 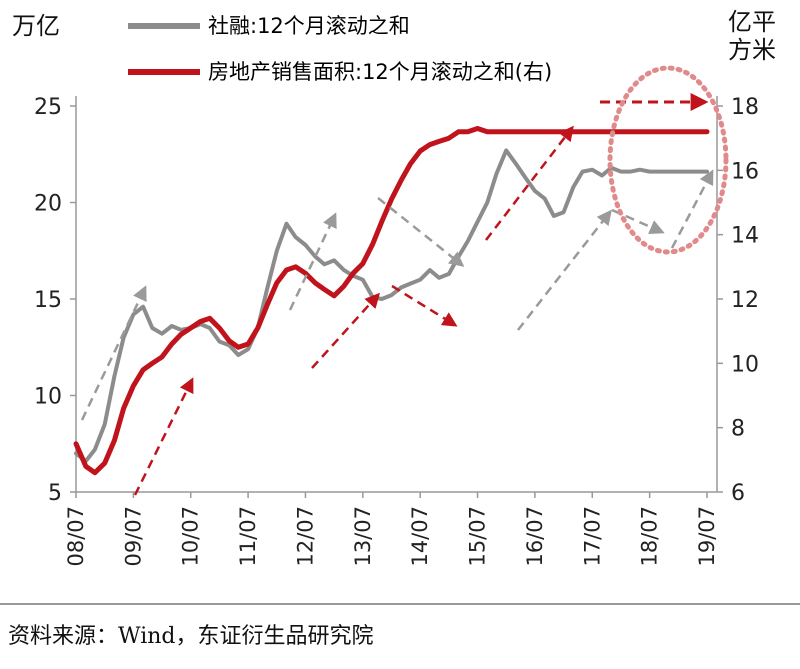 I want to click on x-tick-label: 09/07, so click(x=133, y=536).